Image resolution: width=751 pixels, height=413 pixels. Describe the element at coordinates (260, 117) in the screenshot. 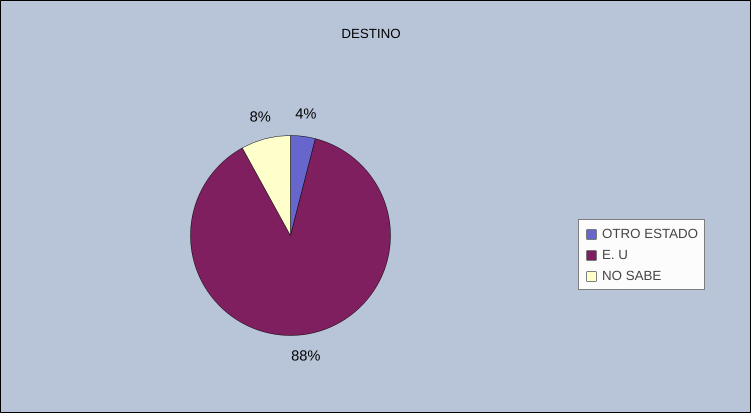

I see `data-label: 8%` at that location.